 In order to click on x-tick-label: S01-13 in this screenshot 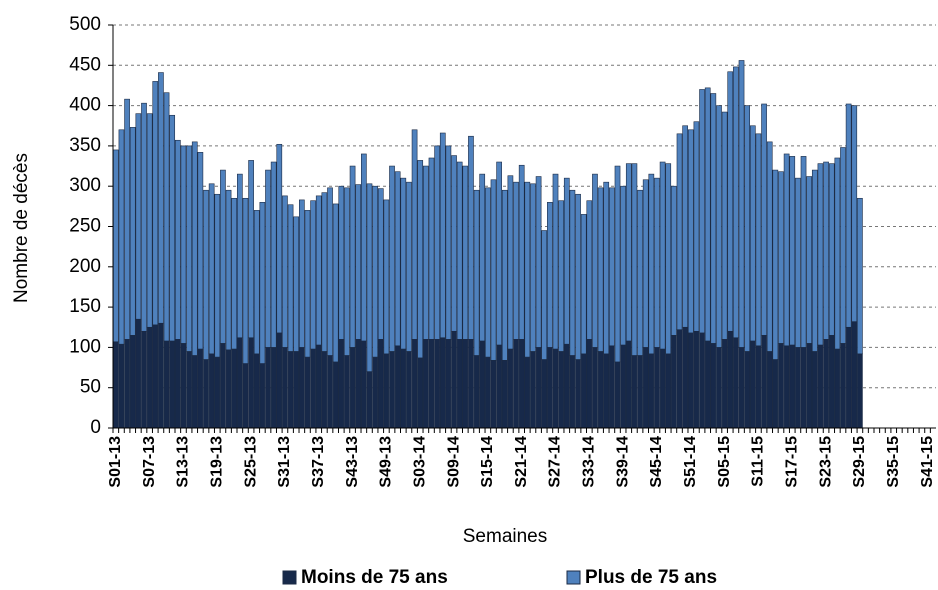, I will do `click(115, 462)`.